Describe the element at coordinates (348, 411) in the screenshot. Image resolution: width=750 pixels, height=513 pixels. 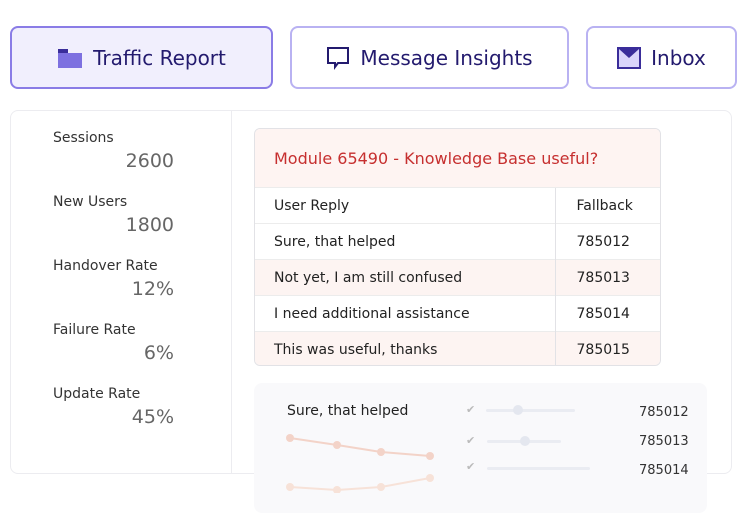
I see `lower-title: Sure, that helped` at that location.